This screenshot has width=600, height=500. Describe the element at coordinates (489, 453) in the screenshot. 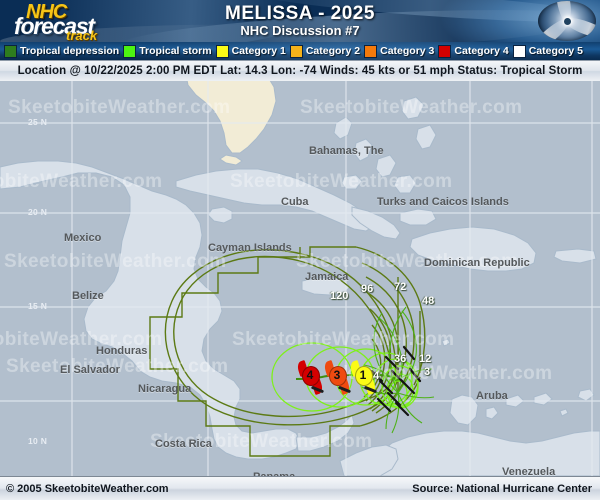

I see `land-south-america` at that location.